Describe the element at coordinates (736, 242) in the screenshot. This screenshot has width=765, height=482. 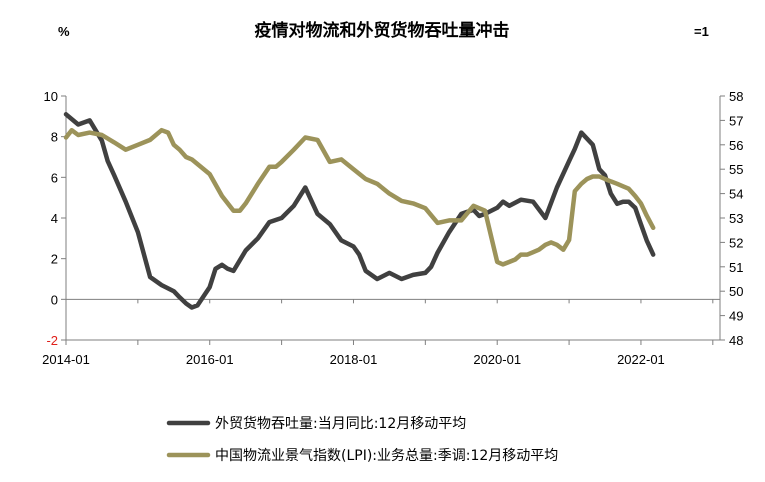
I see `right-axis-tick-label: 52` at that location.